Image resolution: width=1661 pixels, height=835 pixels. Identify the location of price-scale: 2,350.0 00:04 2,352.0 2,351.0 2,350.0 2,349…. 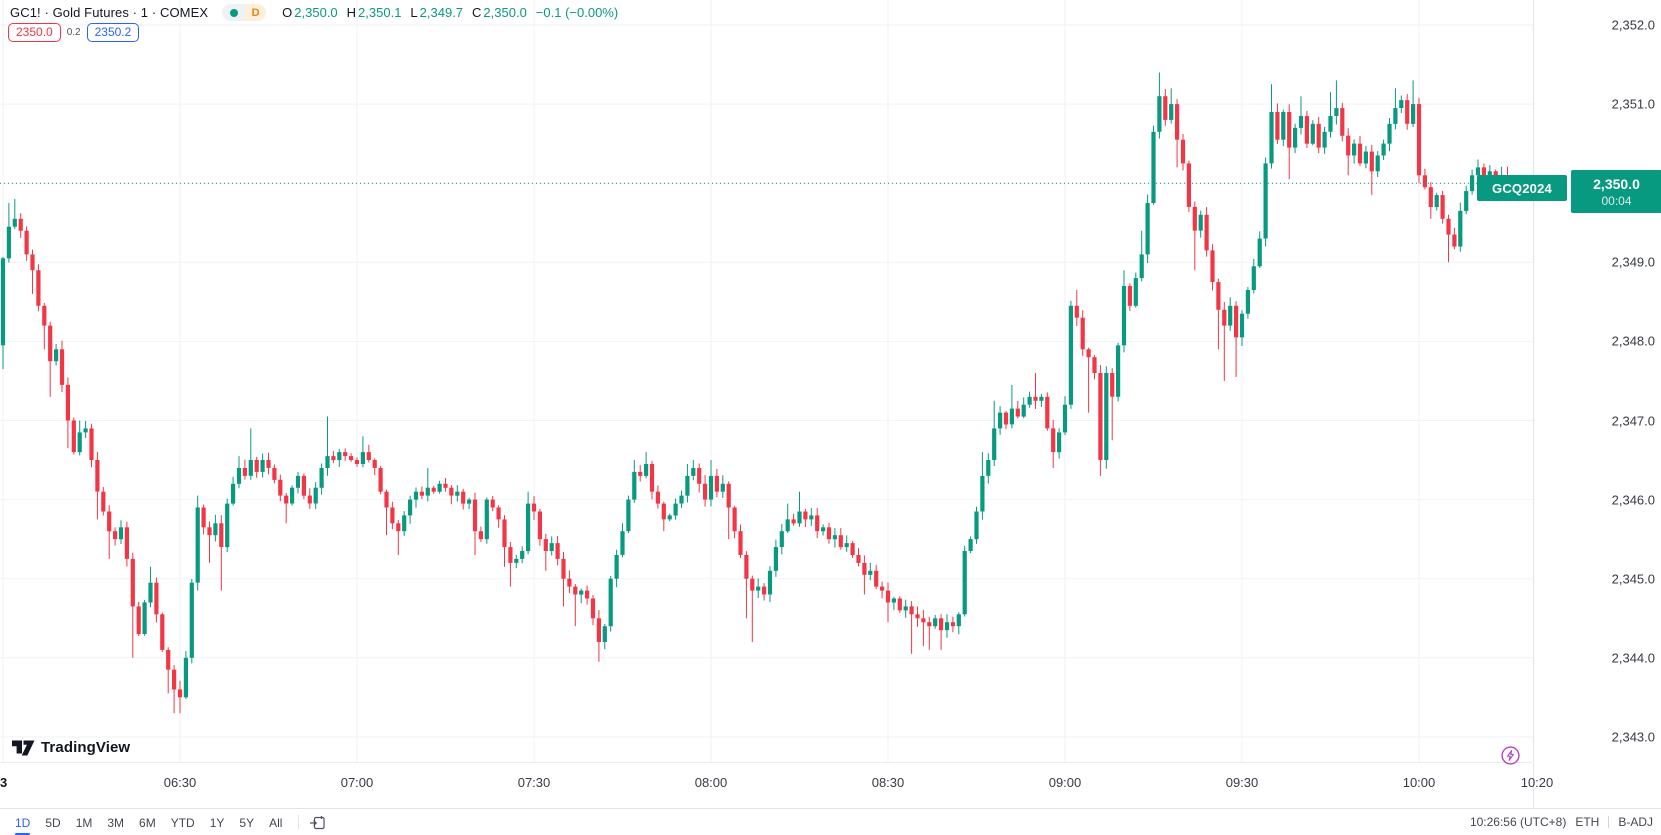
(1597, 381).